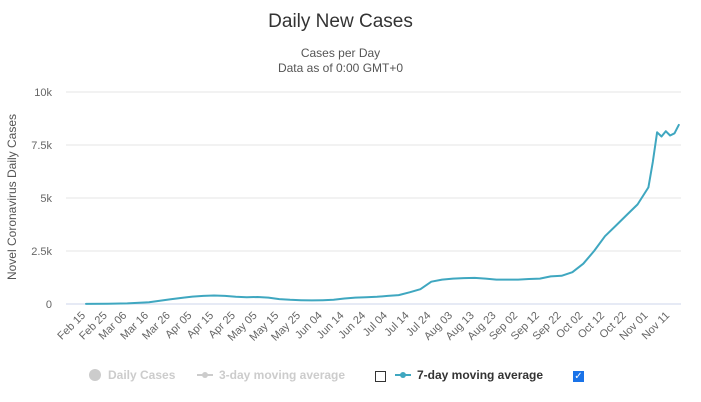 The width and height of the screenshot is (701, 402). I want to click on circle-marker-icon, so click(95, 375).